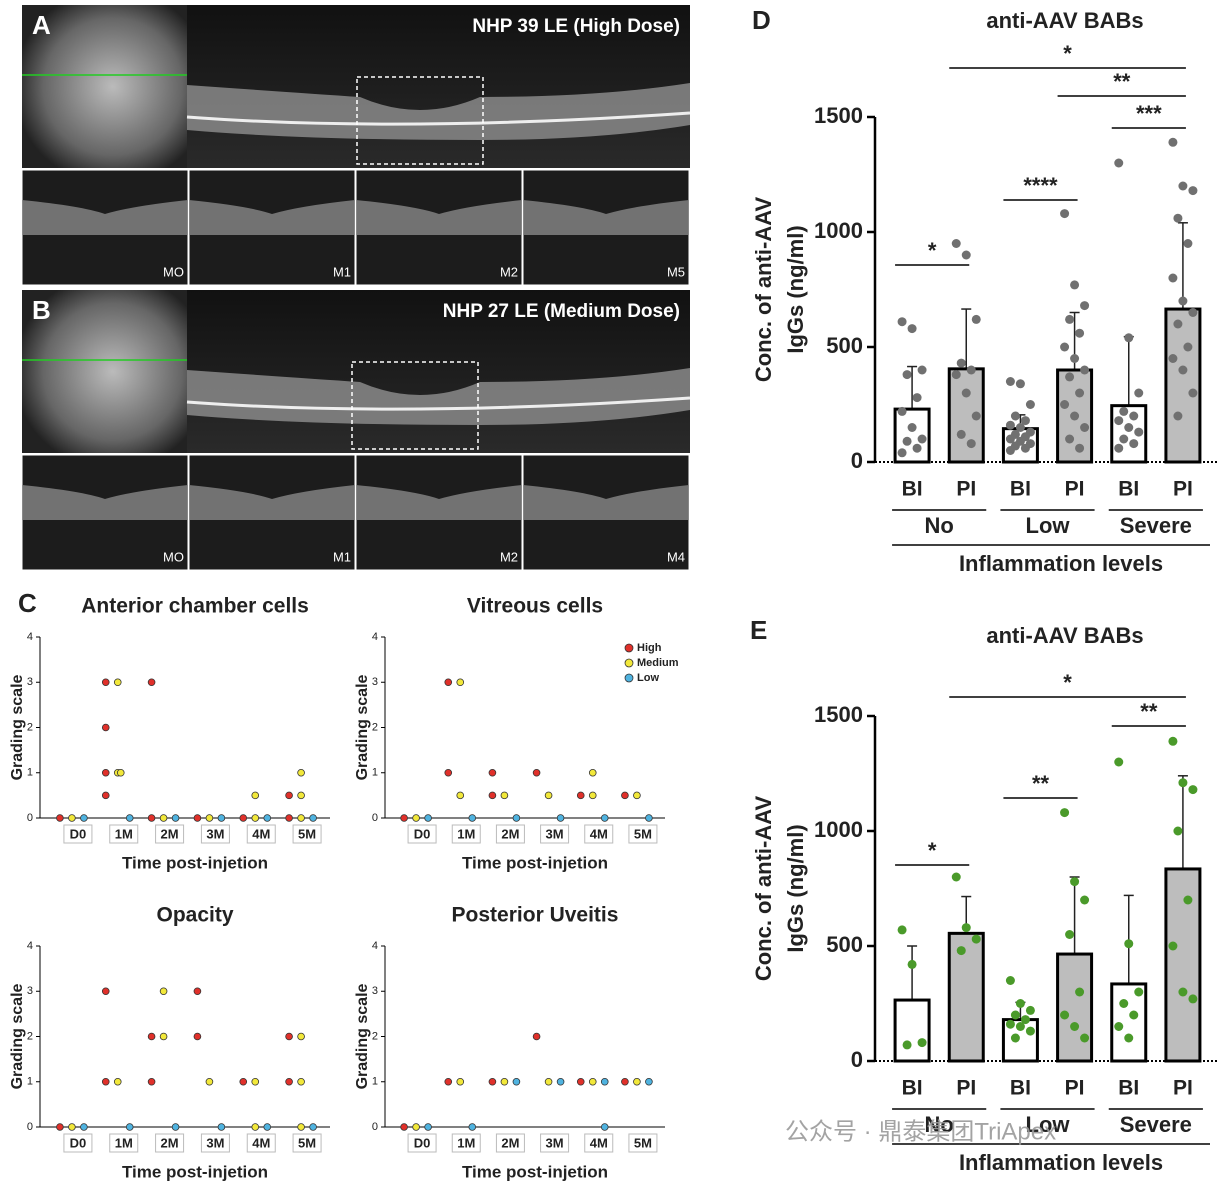 The width and height of the screenshot is (1223, 1183). Describe the element at coordinates (795, 888) in the screenshot. I see `y-axis-label: IgGs (ng/ml)` at that location.